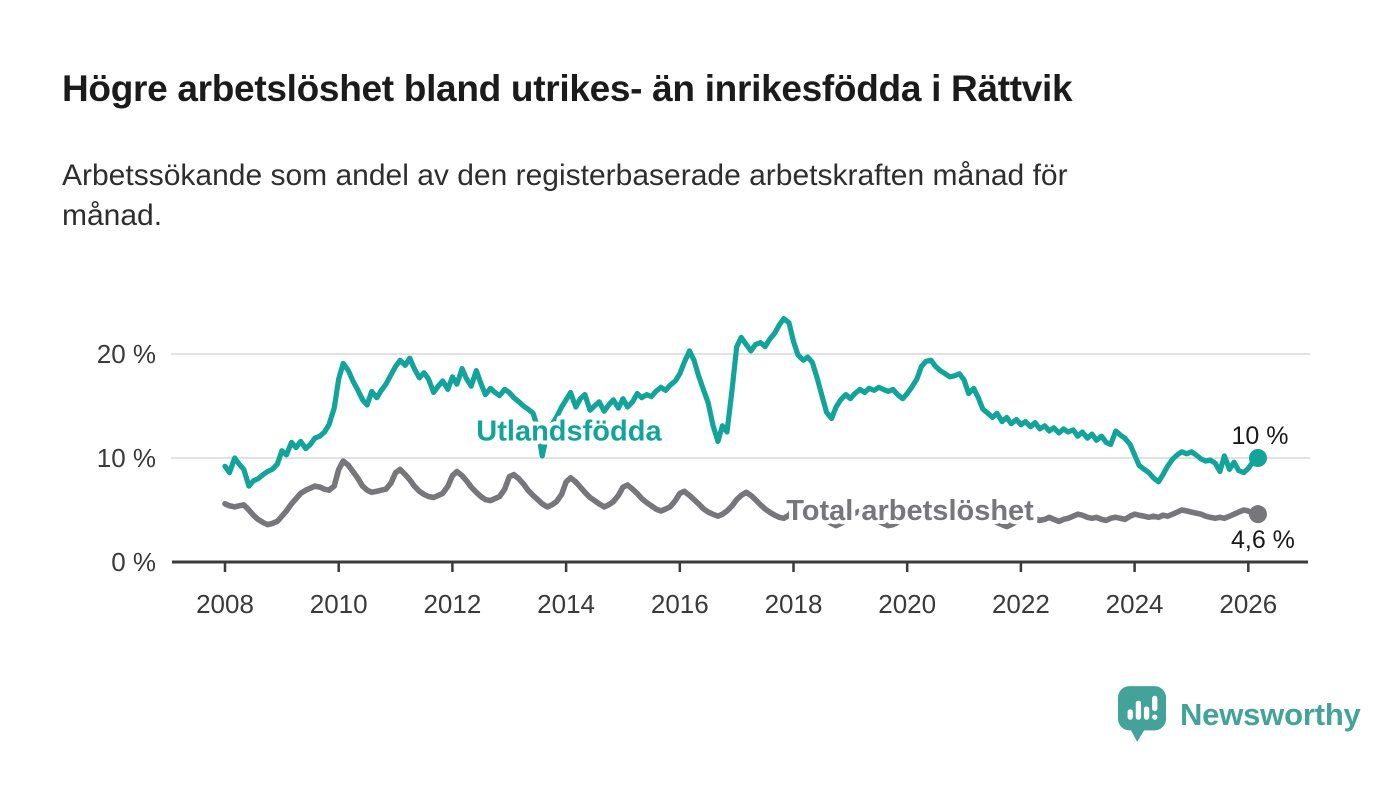 The height and width of the screenshot is (794, 1400). What do you see at coordinates (1259, 436) in the screenshot?
I see `series-end-value-utlandsf-dda: 10 %` at bounding box center [1259, 436].